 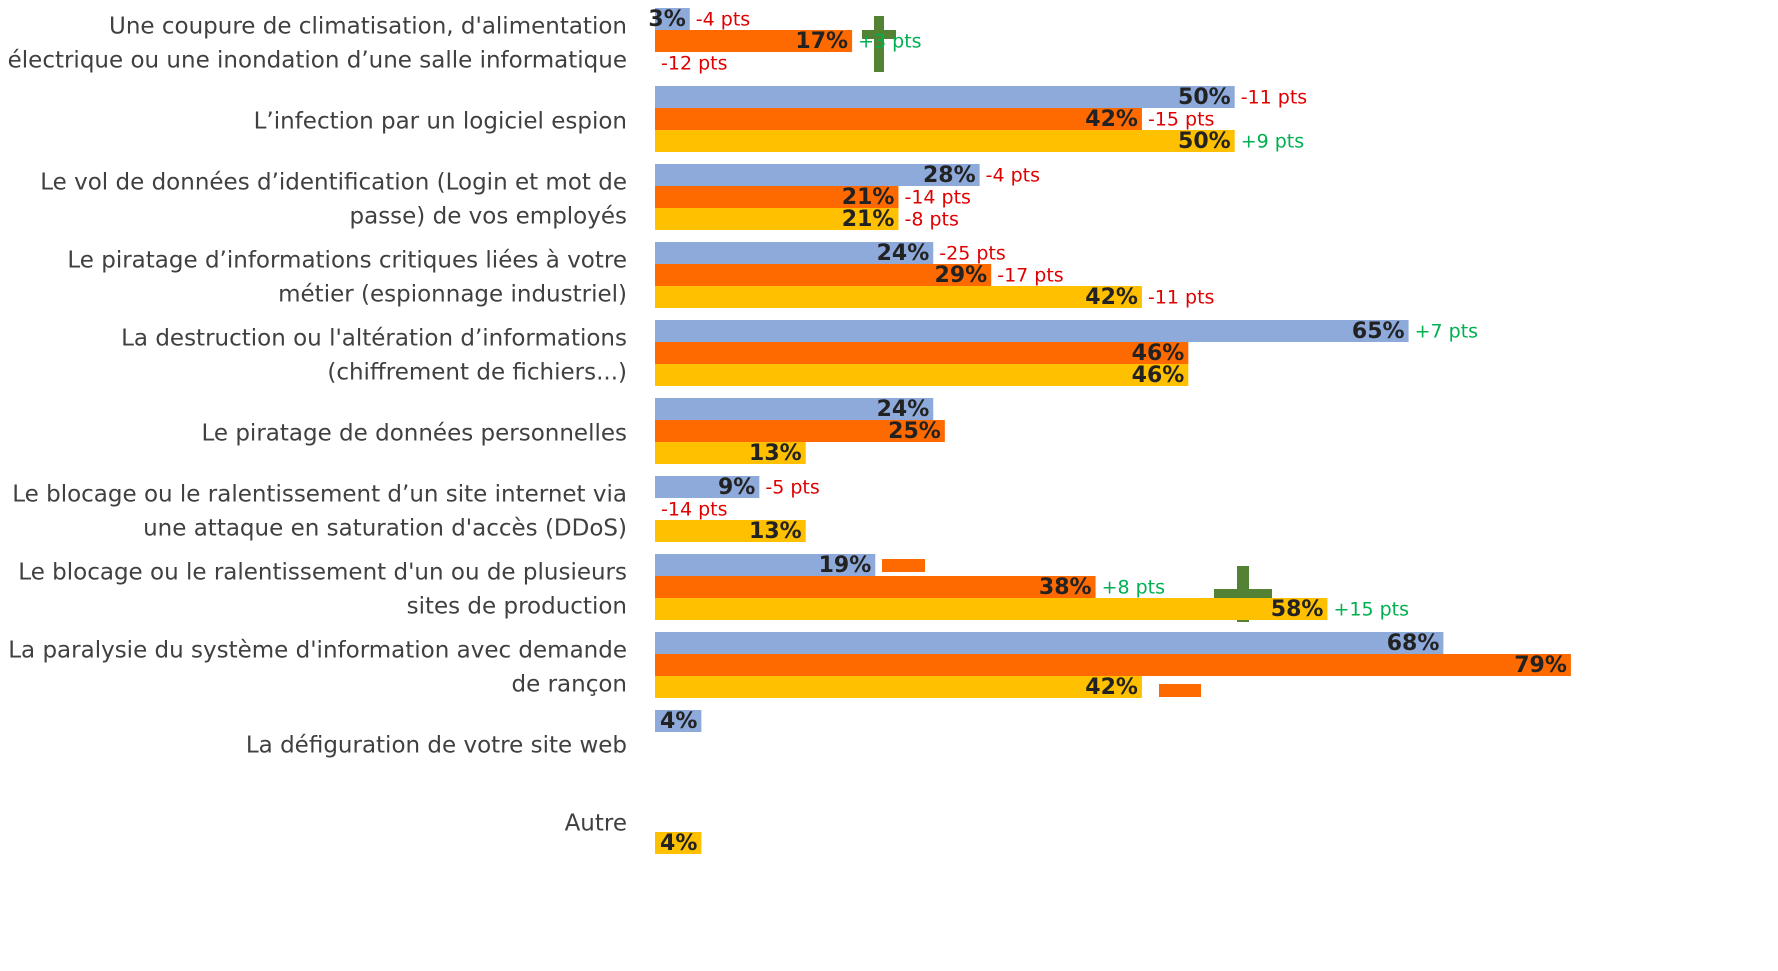 What do you see at coordinates (1446, 332) in the screenshot?
I see `change-label: +7 pts` at bounding box center [1446, 332].